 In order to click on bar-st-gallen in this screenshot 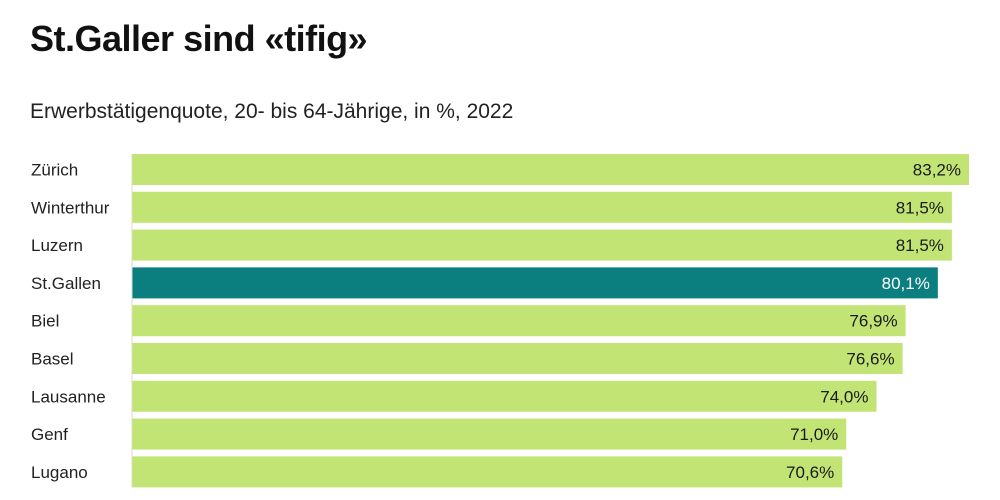, I will do `click(535, 283)`.